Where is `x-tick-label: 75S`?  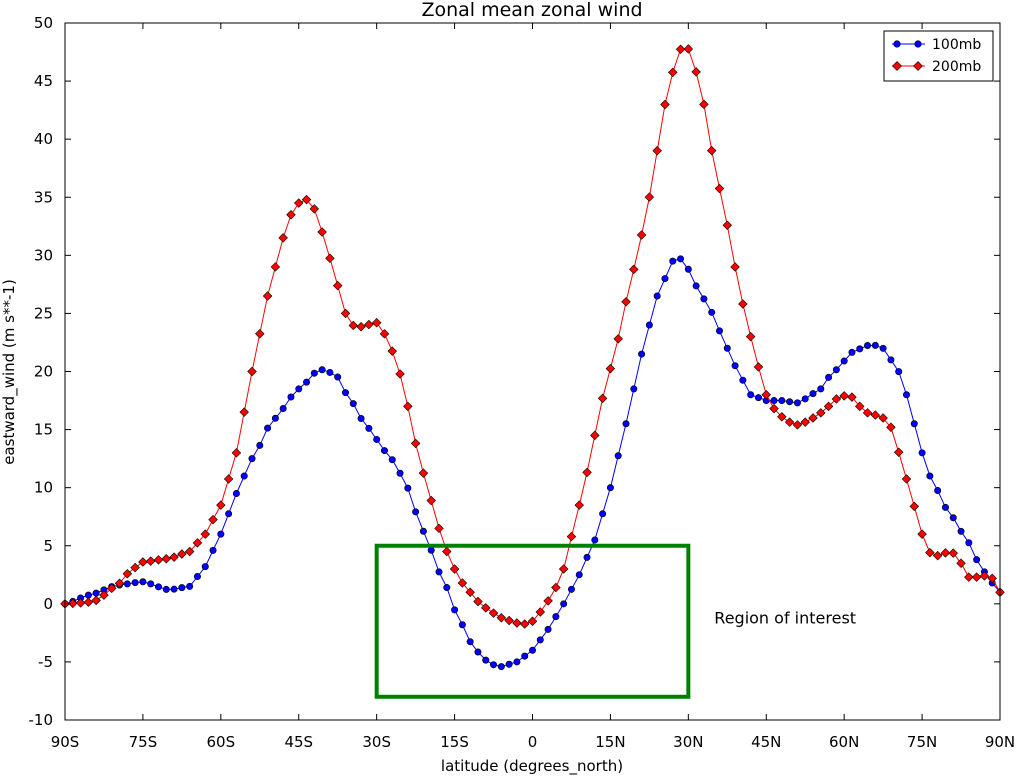 x-tick-label: 75S is located at coordinates (143, 742).